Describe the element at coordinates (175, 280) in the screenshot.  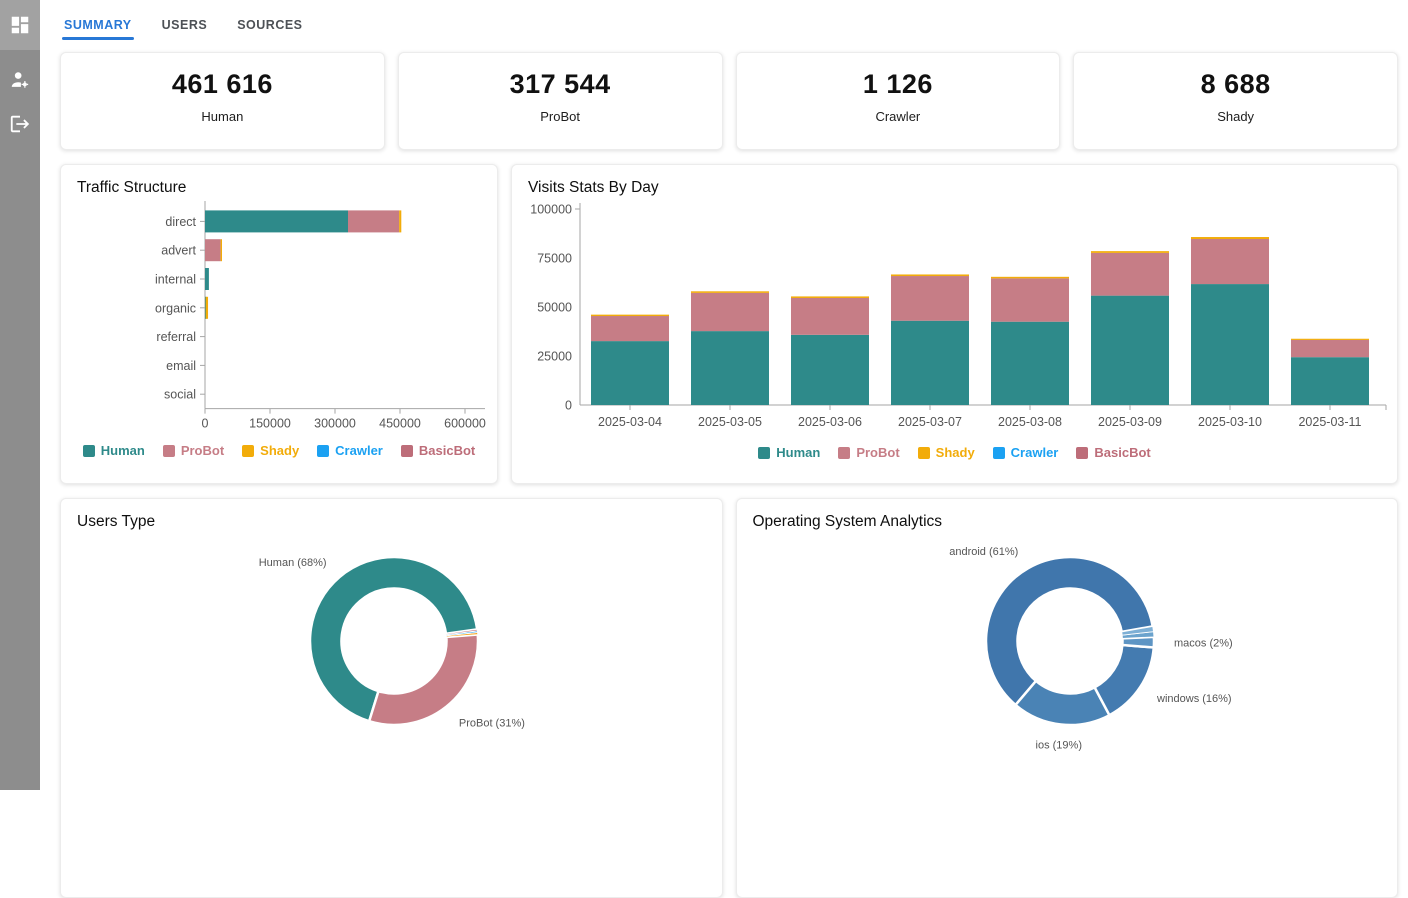
I see `category-label: internal` at that location.